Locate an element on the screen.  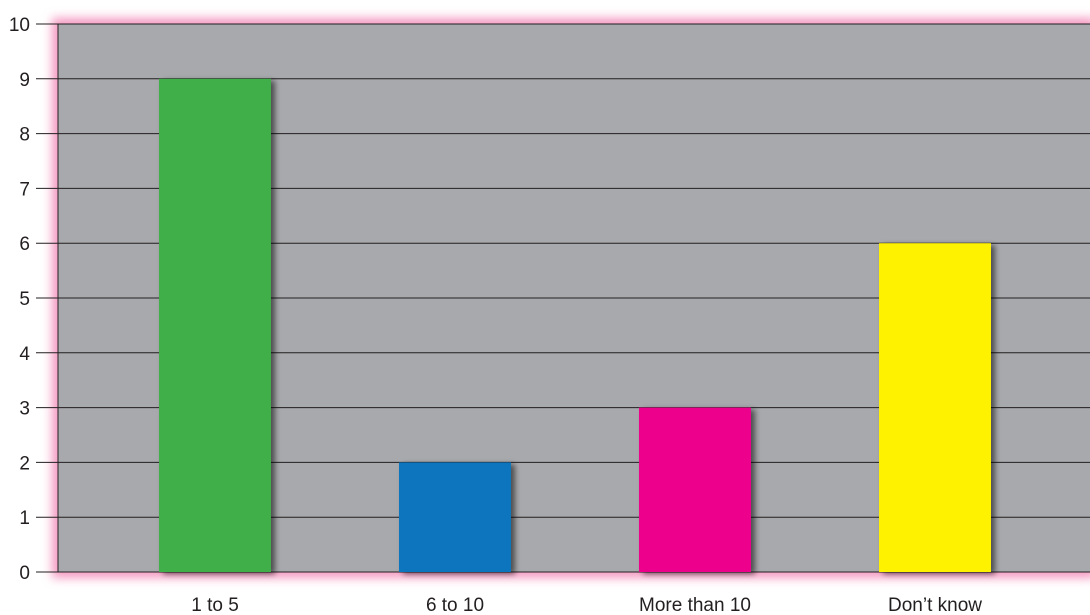
x-tick-label: Don’t know is located at coordinates (935, 605).